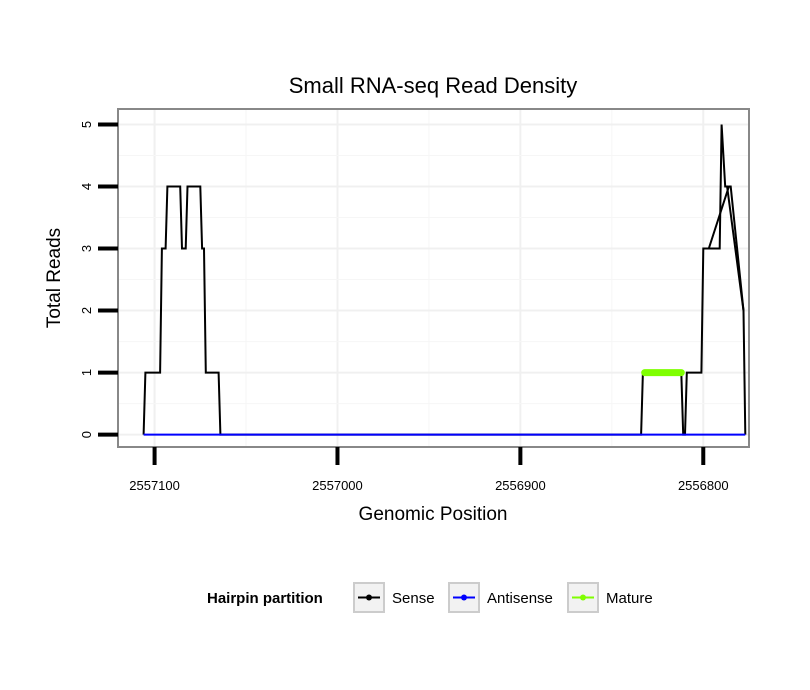 This screenshot has width=810, height=690. Describe the element at coordinates (86, 248) in the screenshot. I see `y-tick-label: 3` at that location.